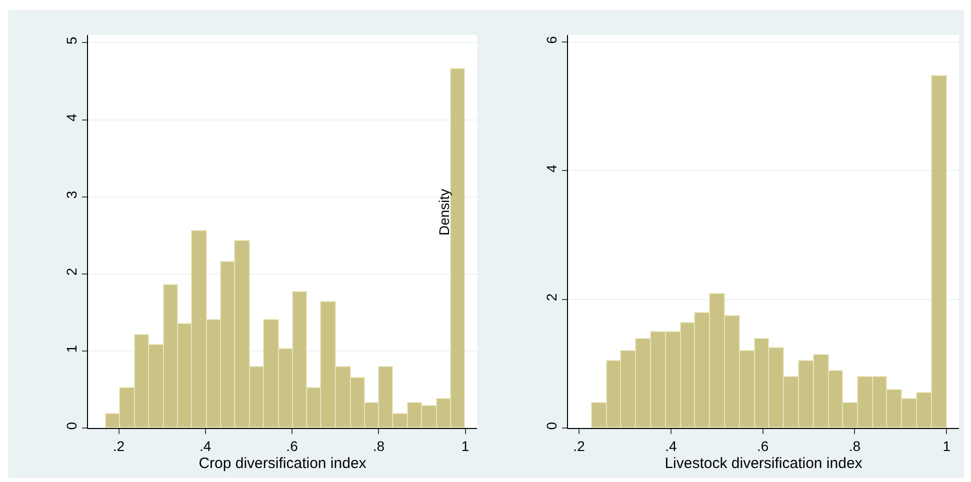 Image resolution: width=971 pixels, height=482 pixels. I want to click on y-tick-label: 6, so click(551, 40).